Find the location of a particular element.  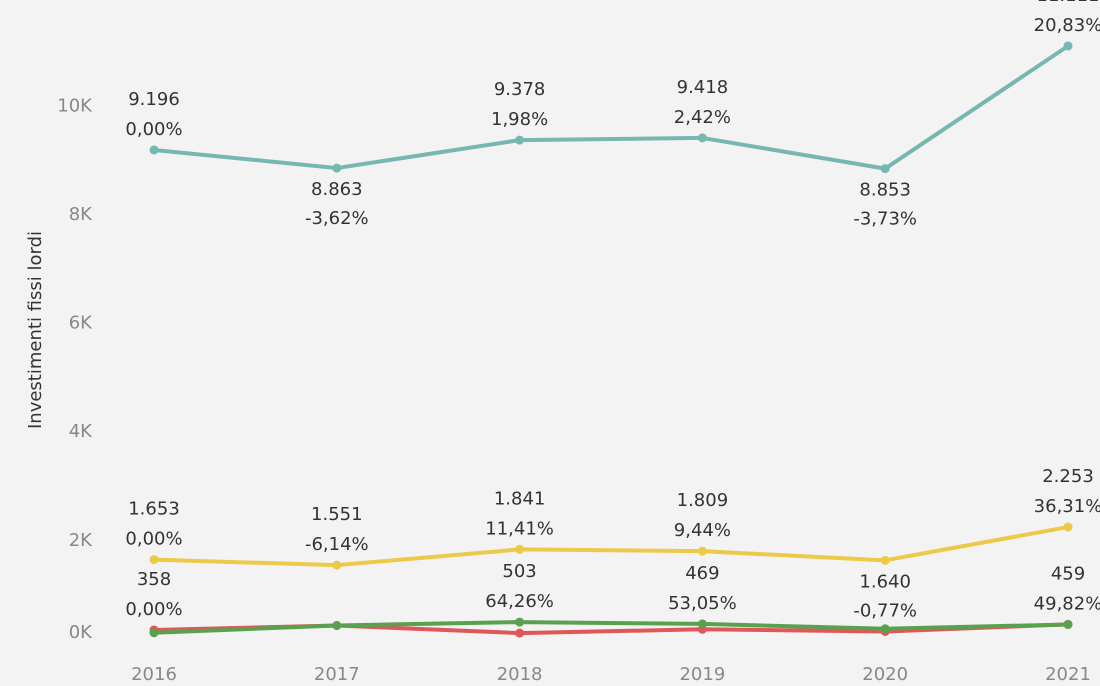

change-label: 11,41% is located at coordinates (519, 528).